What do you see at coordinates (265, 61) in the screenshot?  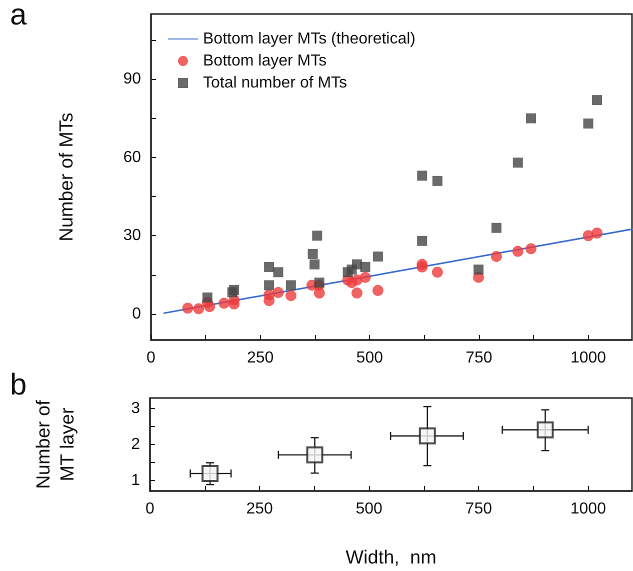 I see `legend-label: Bottom layer MTs` at bounding box center [265, 61].